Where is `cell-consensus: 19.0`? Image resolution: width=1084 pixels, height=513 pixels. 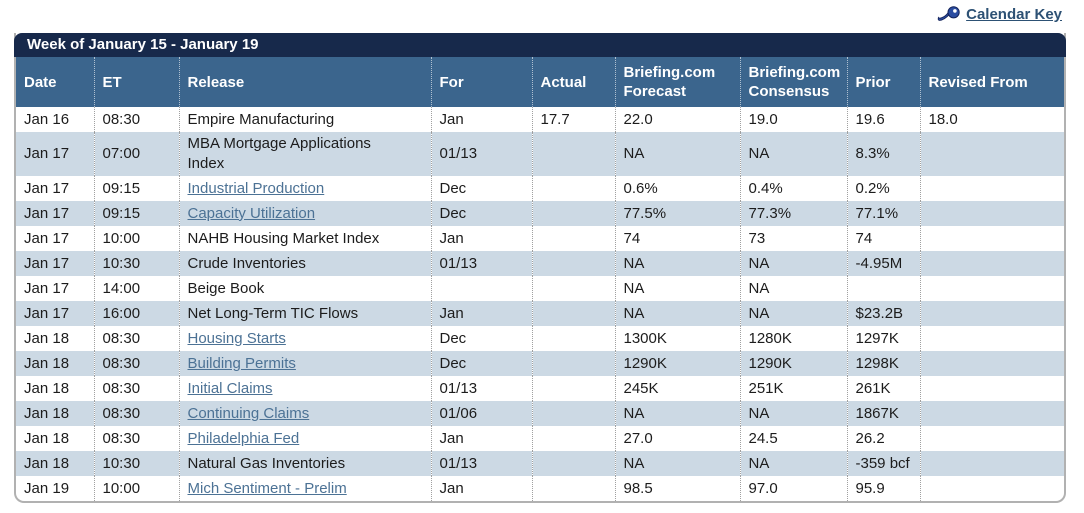 cell-consensus: 19.0 is located at coordinates (794, 119).